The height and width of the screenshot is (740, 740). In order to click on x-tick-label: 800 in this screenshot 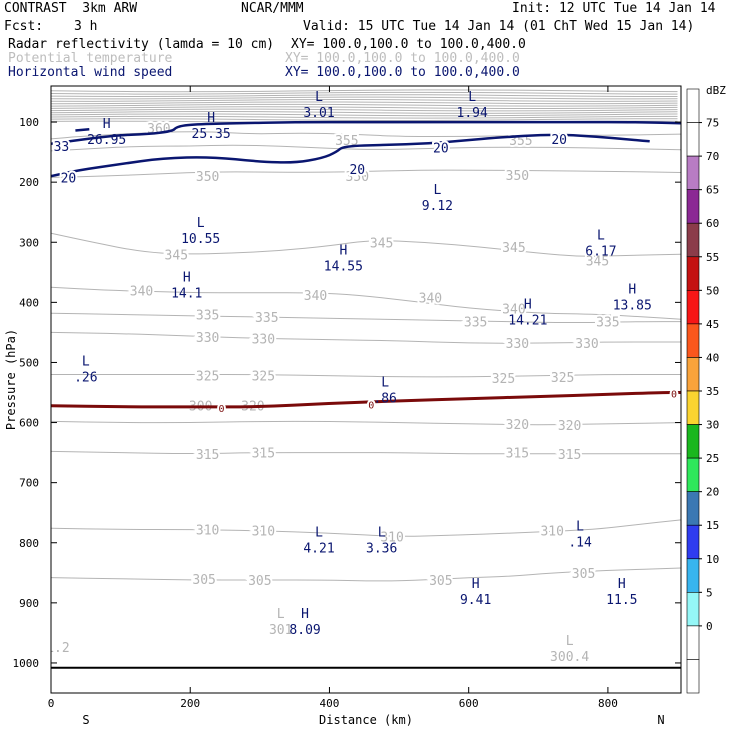, I will do `click(608, 703)`.